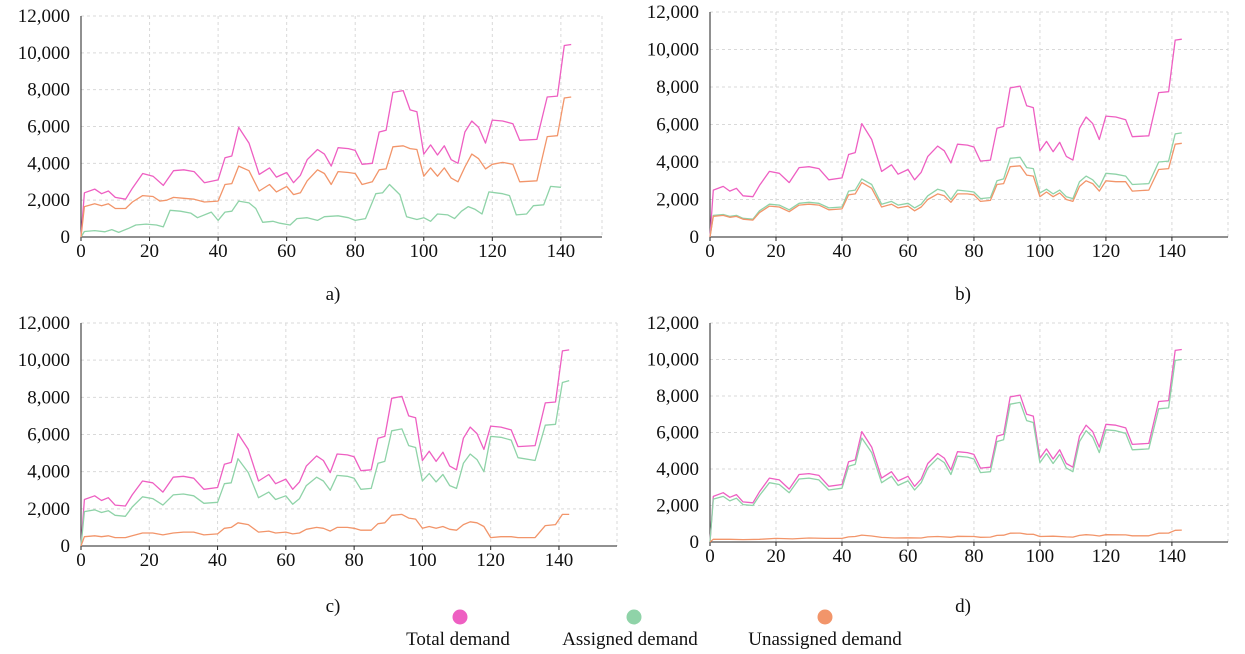 The image size is (1245, 654). What do you see at coordinates (963, 294) in the screenshot?
I see `panel-label: b)` at bounding box center [963, 294].